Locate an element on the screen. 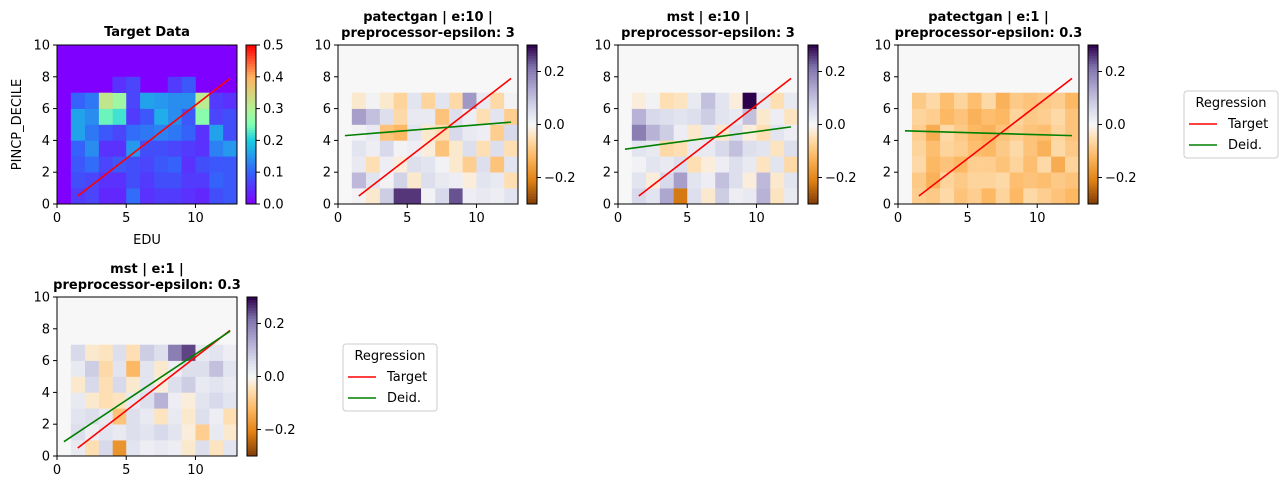  colorbar: −0.2 0.0 0.2 is located at coordinates (832, 124).